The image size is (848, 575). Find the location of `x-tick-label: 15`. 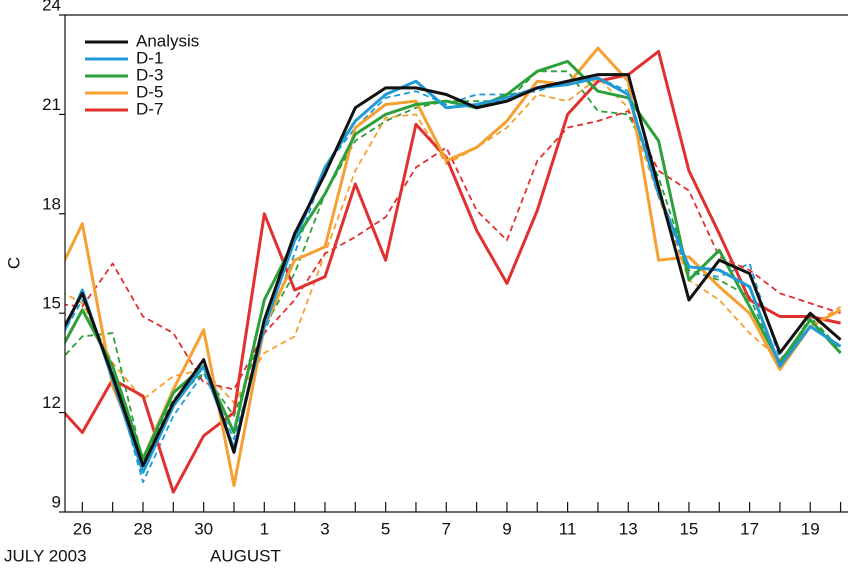

x-tick-label: 15 is located at coordinates (688, 528).